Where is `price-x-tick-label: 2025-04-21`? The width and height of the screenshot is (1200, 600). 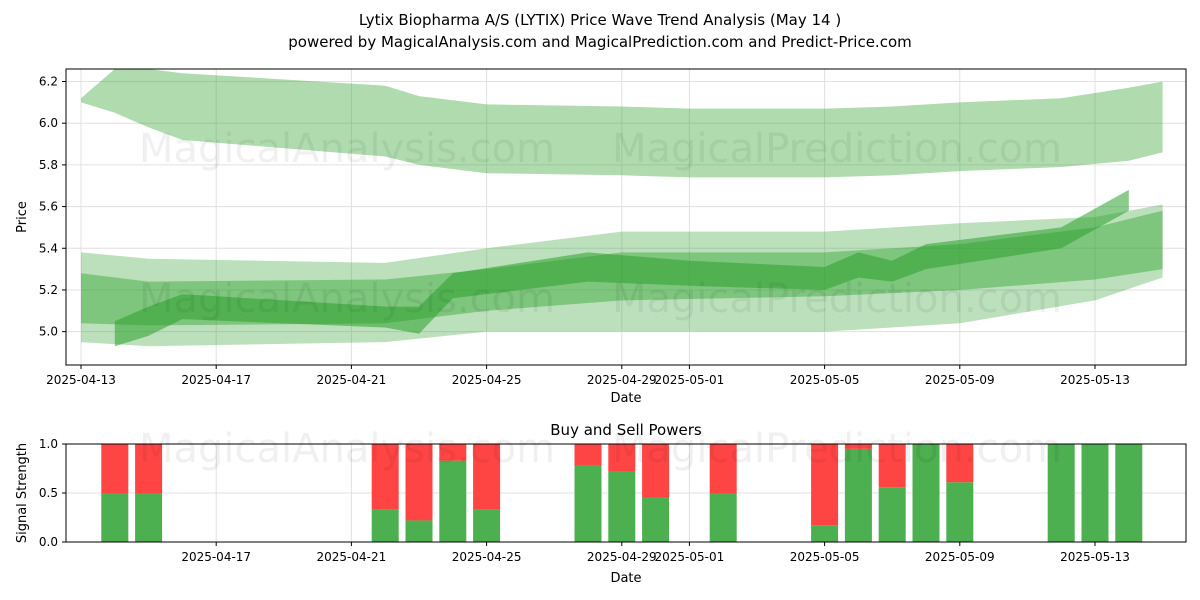 price-x-tick-label: 2025-04-21 is located at coordinates (352, 380).